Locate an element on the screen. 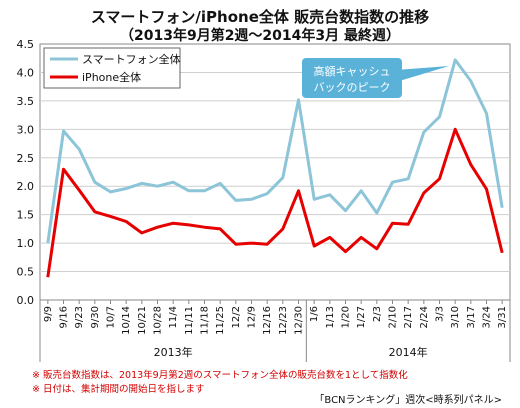 The image size is (520, 408). x-tick-label: 12/2 is located at coordinates (236, 317).